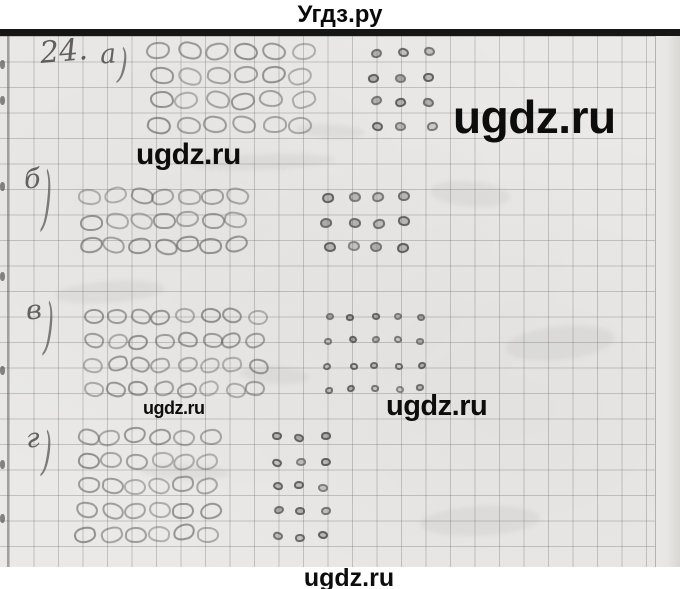 This screenshot has height=589, width=680. Describe the element at coordinates (8, 301) in the screenshot. I see `page-margin-line` at that location.